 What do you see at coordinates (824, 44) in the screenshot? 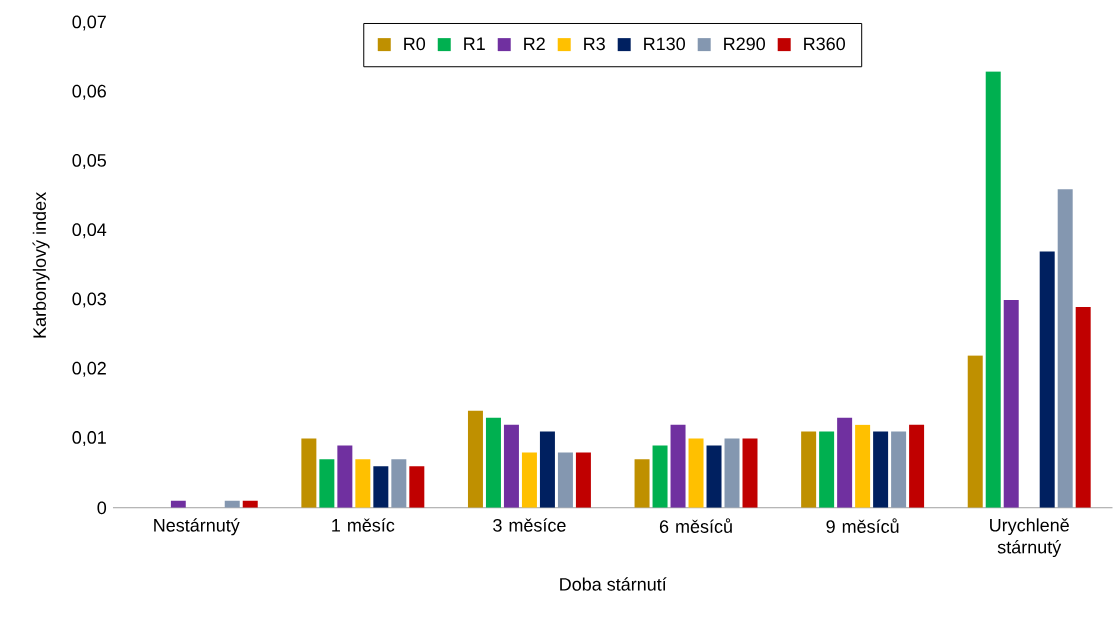
I see `legend-label: R360` at bounding box center [824, 44].